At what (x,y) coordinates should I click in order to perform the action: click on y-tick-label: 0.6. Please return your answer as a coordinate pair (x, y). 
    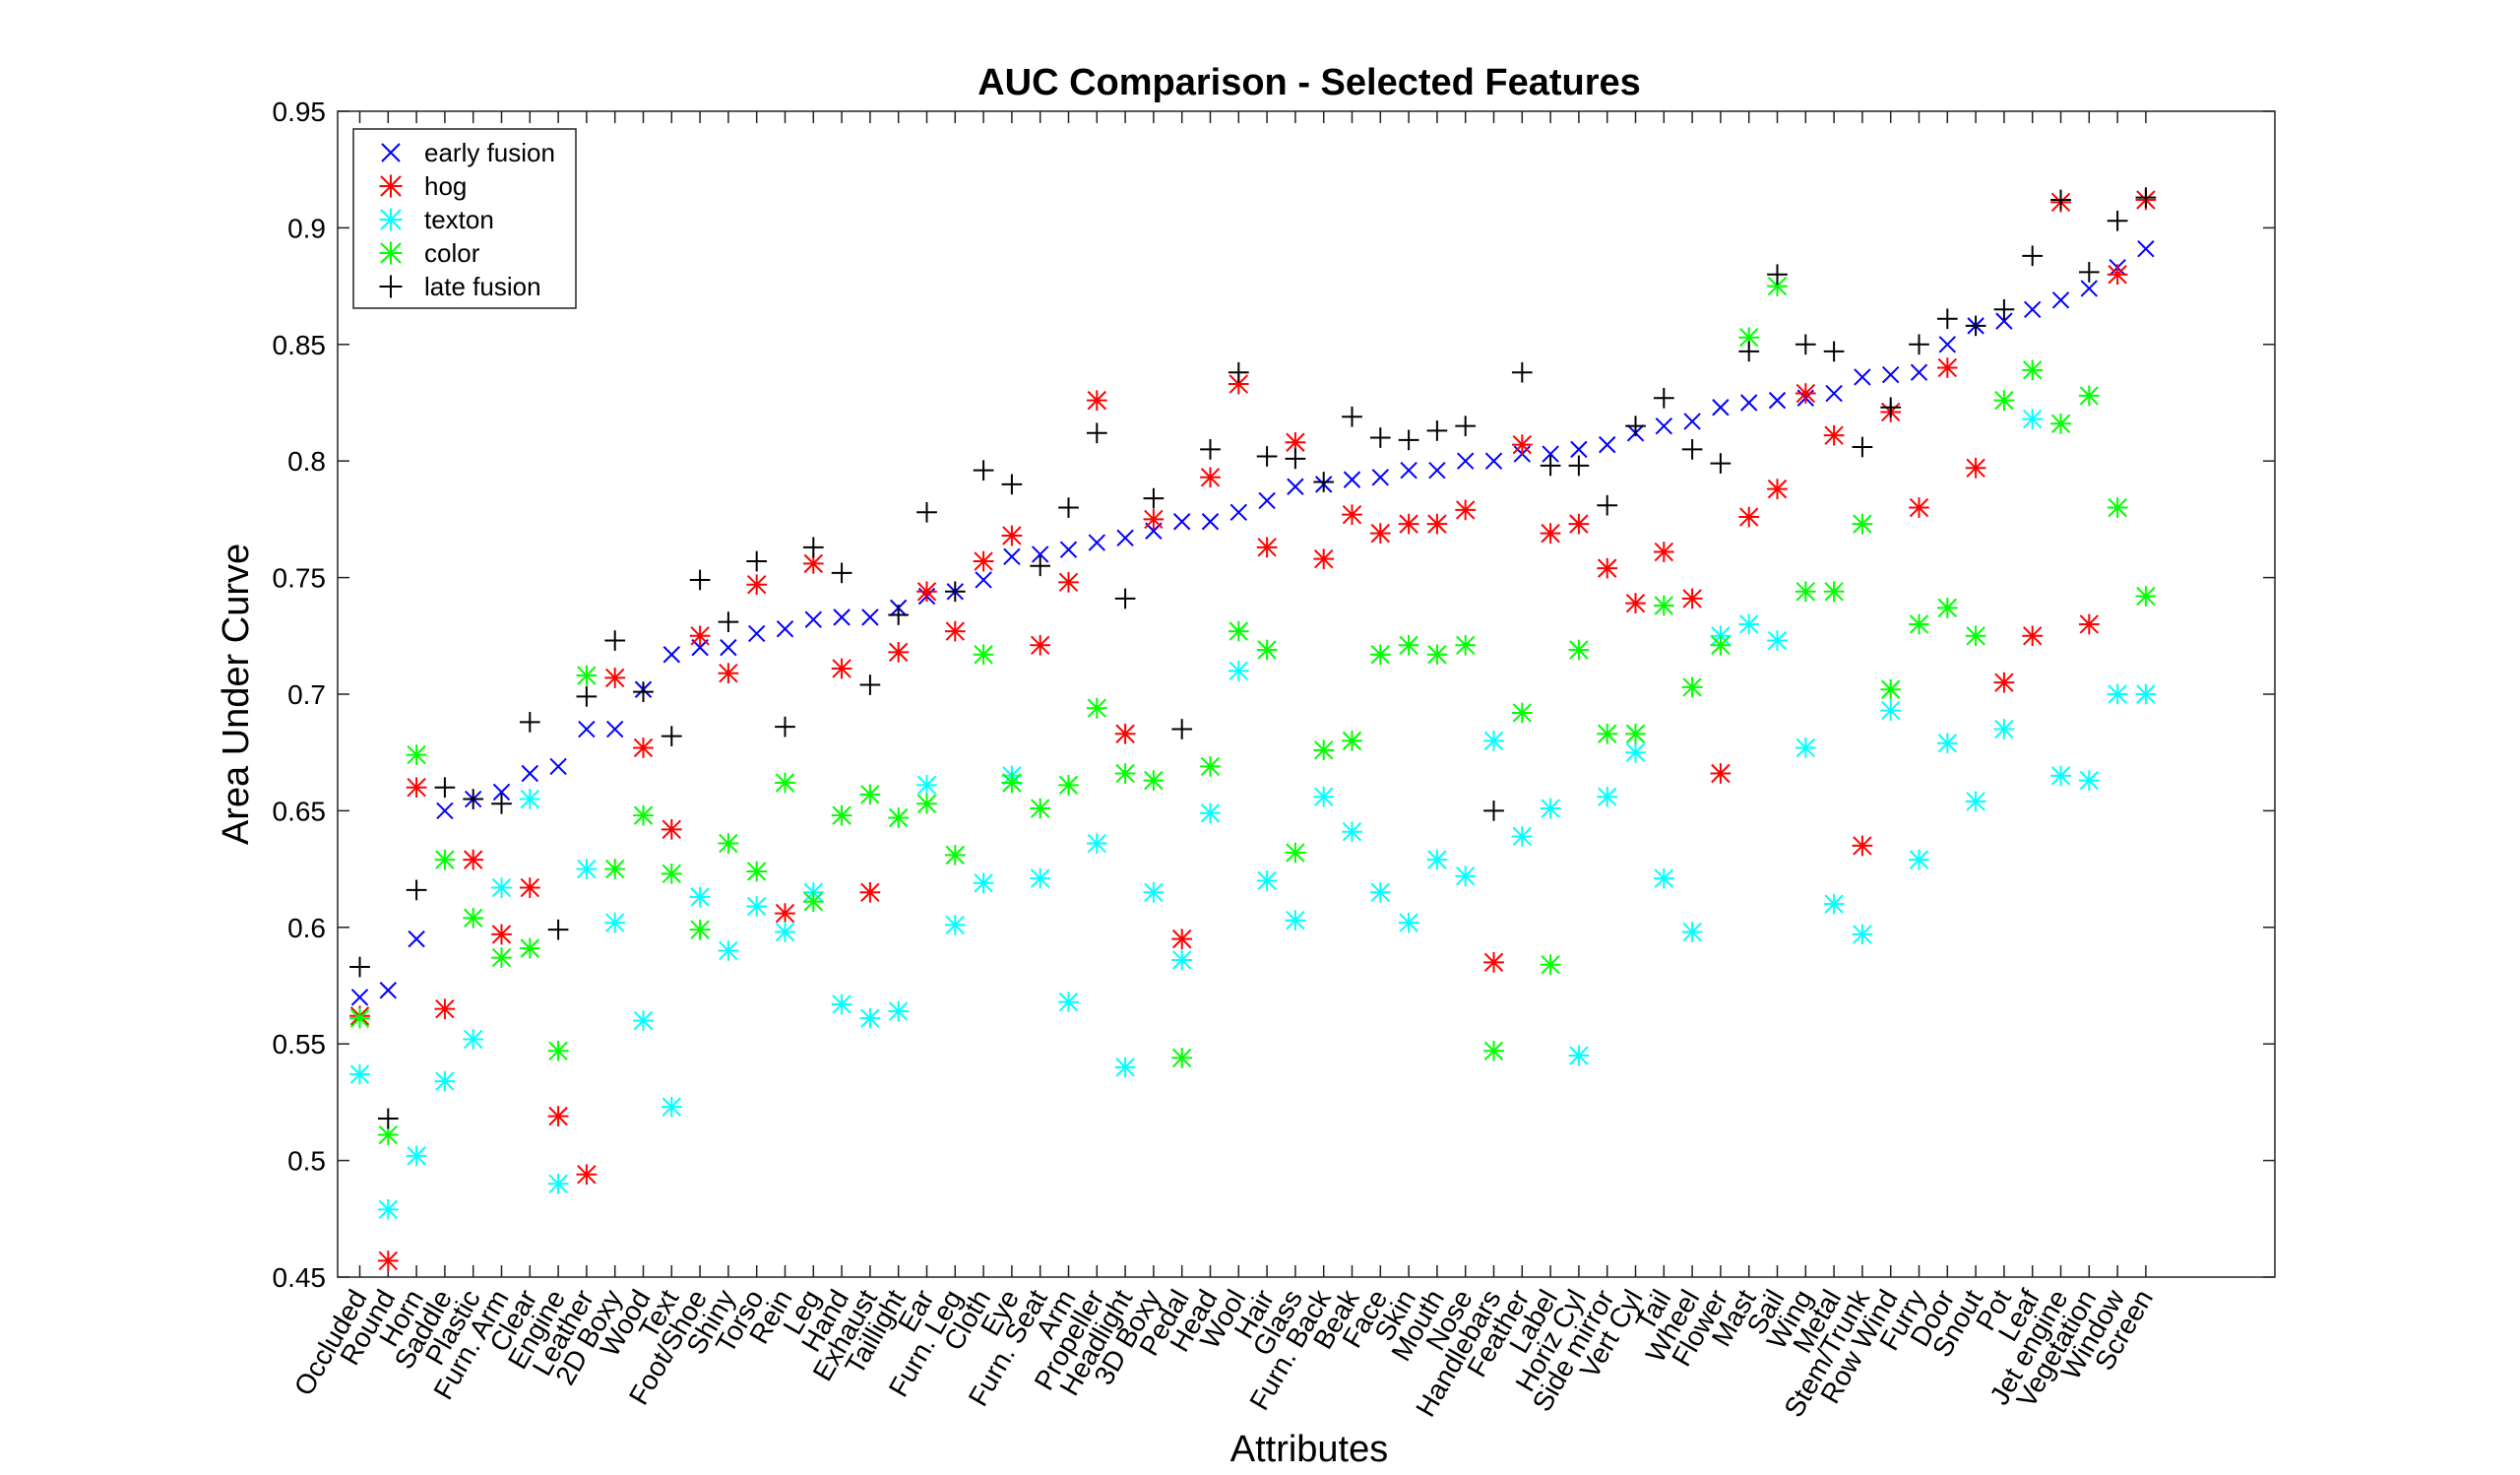
    Looking at the image, I should click on (306, 928).